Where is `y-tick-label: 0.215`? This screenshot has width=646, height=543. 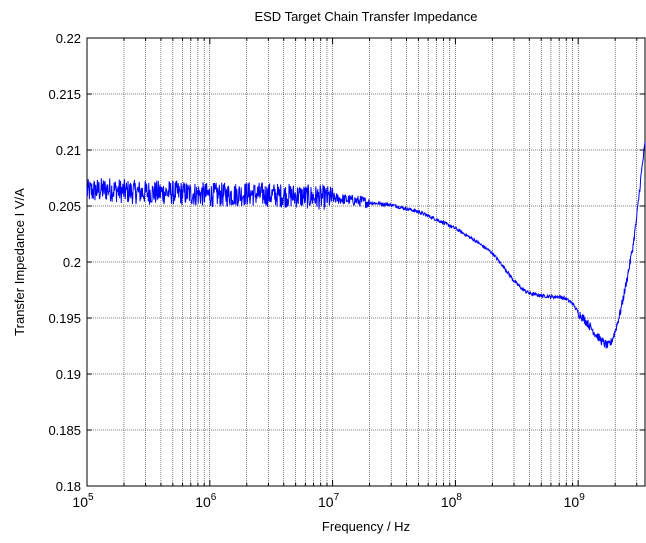
y-tick-label: 0.215 is located at coordinates (64, 94).